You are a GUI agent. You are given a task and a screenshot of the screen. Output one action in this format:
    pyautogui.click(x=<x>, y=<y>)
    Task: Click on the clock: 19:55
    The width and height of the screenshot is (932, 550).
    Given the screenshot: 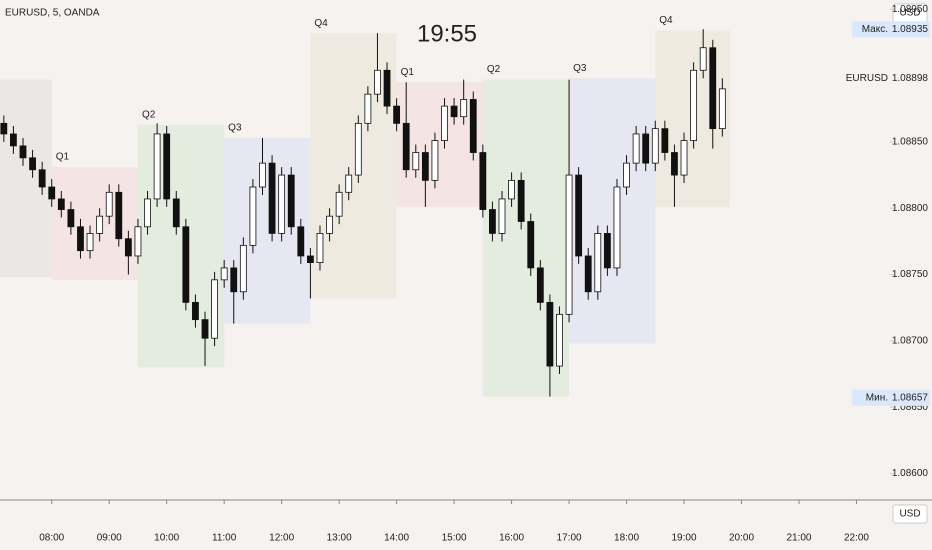 What is the action you would take?
    pyautogui.click(x=447, y=33)
    